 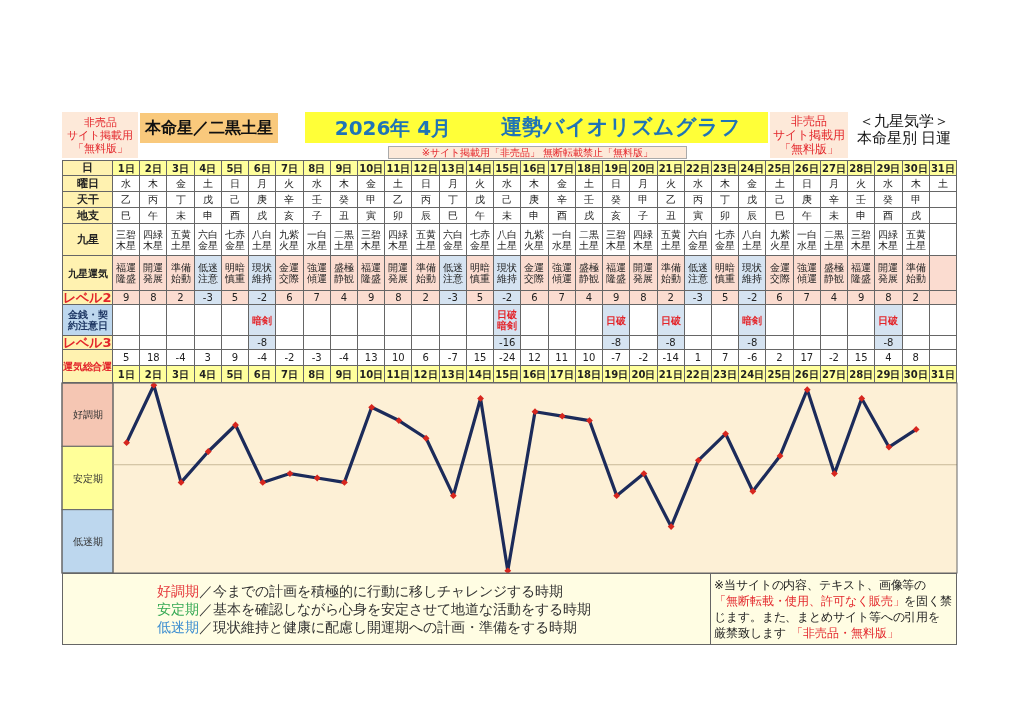 What do you see at coordinates (534, 168) in the screenshot?
I see `x-tick-label: 16日` at bounding box center [534, 168].